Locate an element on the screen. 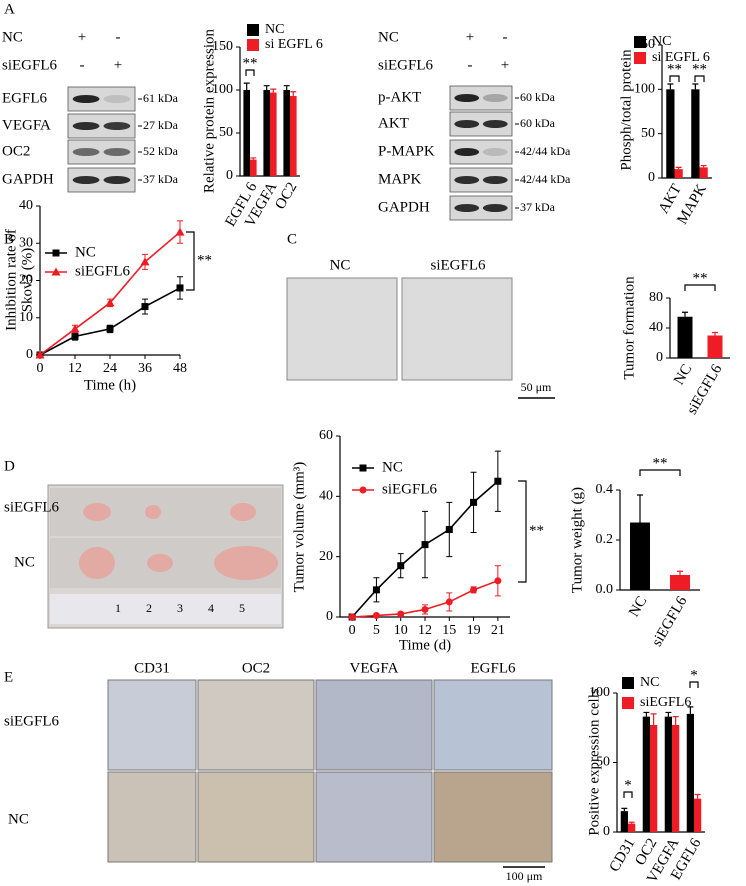  x-tick-label: 5 is located at coordinates (376, 630).